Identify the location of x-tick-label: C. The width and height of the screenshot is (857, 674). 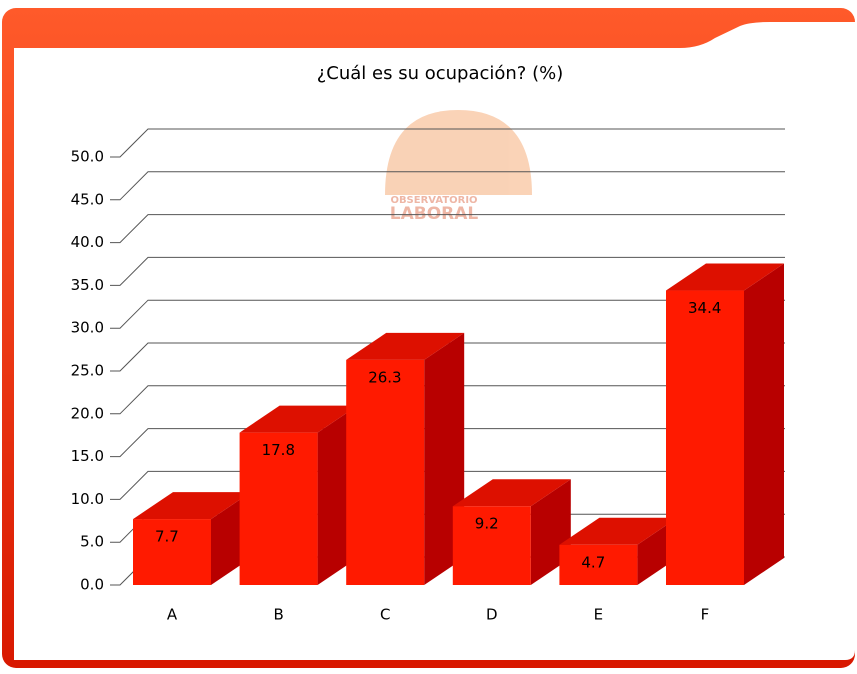
(385, 615).